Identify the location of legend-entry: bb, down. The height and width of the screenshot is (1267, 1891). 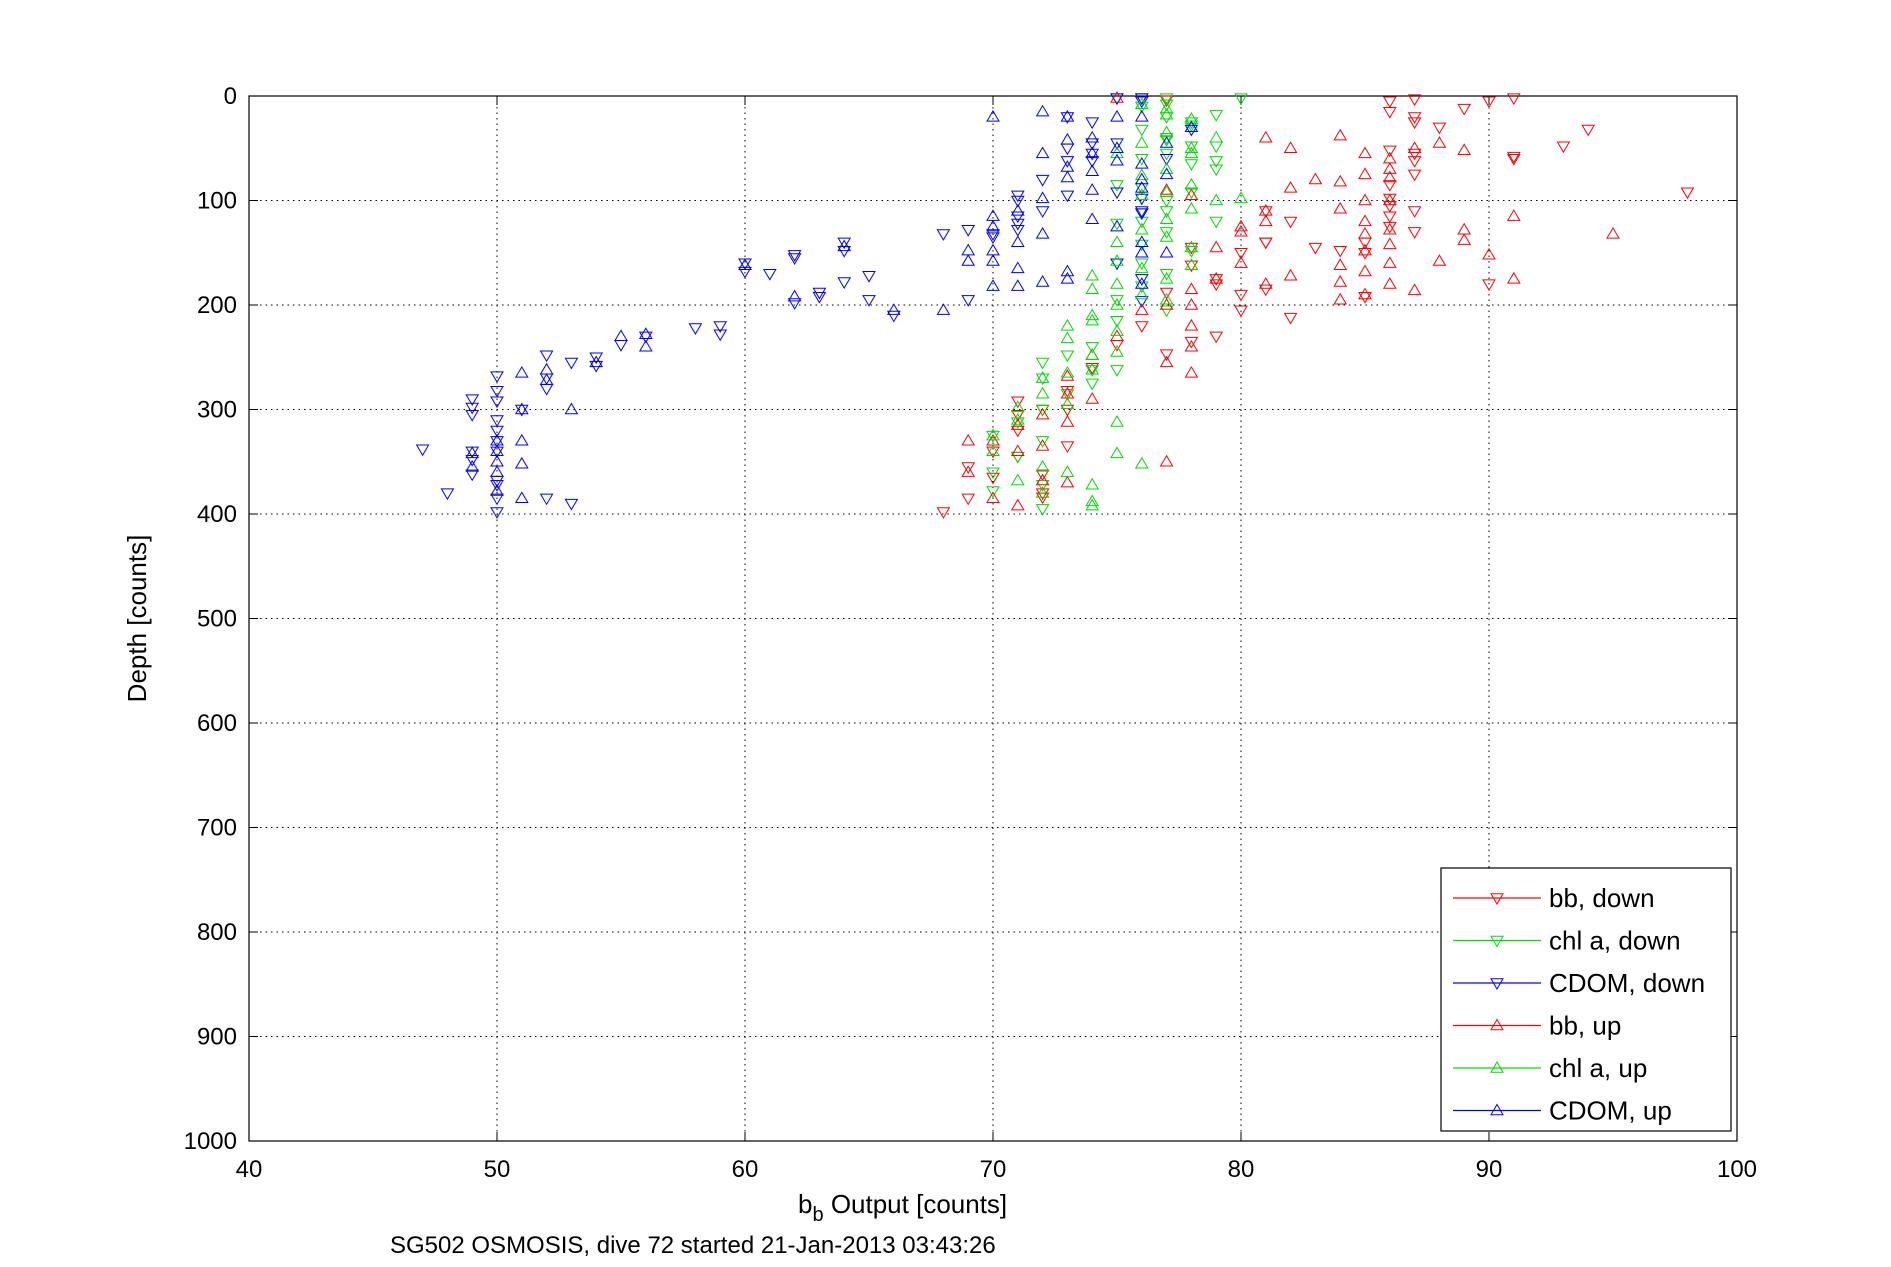
(1554, 898).